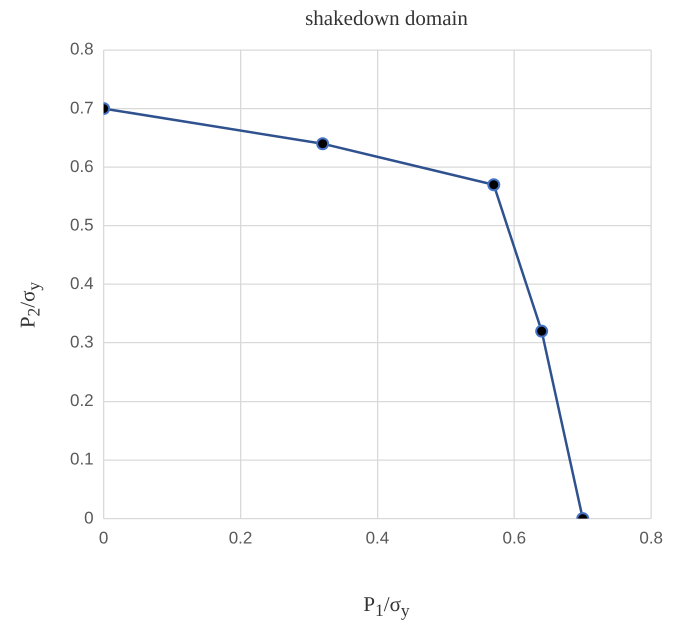 This screenshot has width=673, height=637. Describe the element at coordinates (89, 518) in the screenshot. I see `y-tick-label: 0` at that location.